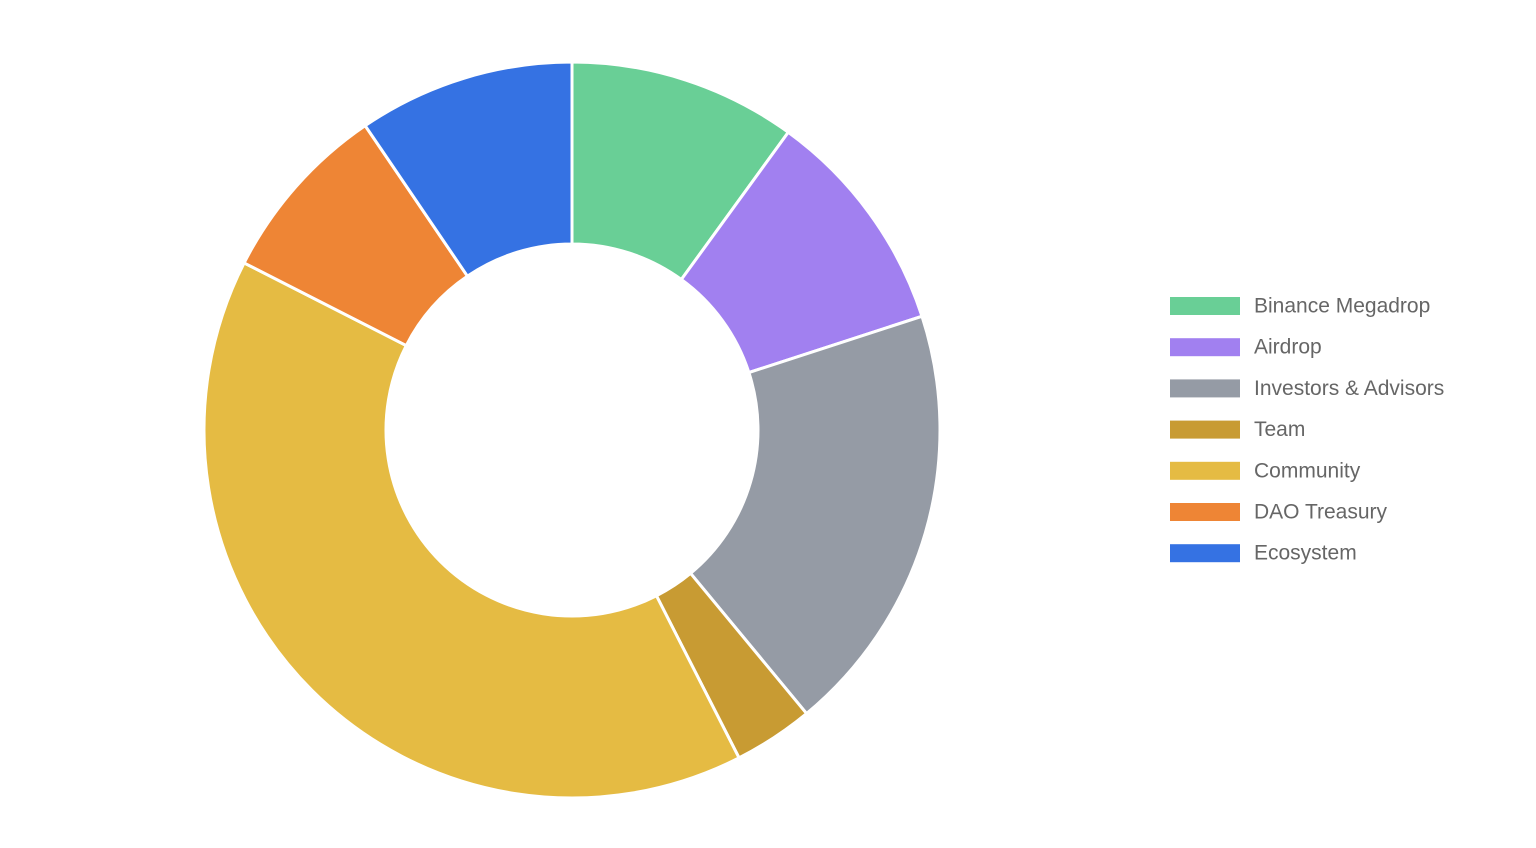 The height and width of the screenshot is (848, 1536). What do you see at coordinates (1305, 553) in the screenshot?
I see `legend-label: Ecosystem` at bounding box center [1305, 553].